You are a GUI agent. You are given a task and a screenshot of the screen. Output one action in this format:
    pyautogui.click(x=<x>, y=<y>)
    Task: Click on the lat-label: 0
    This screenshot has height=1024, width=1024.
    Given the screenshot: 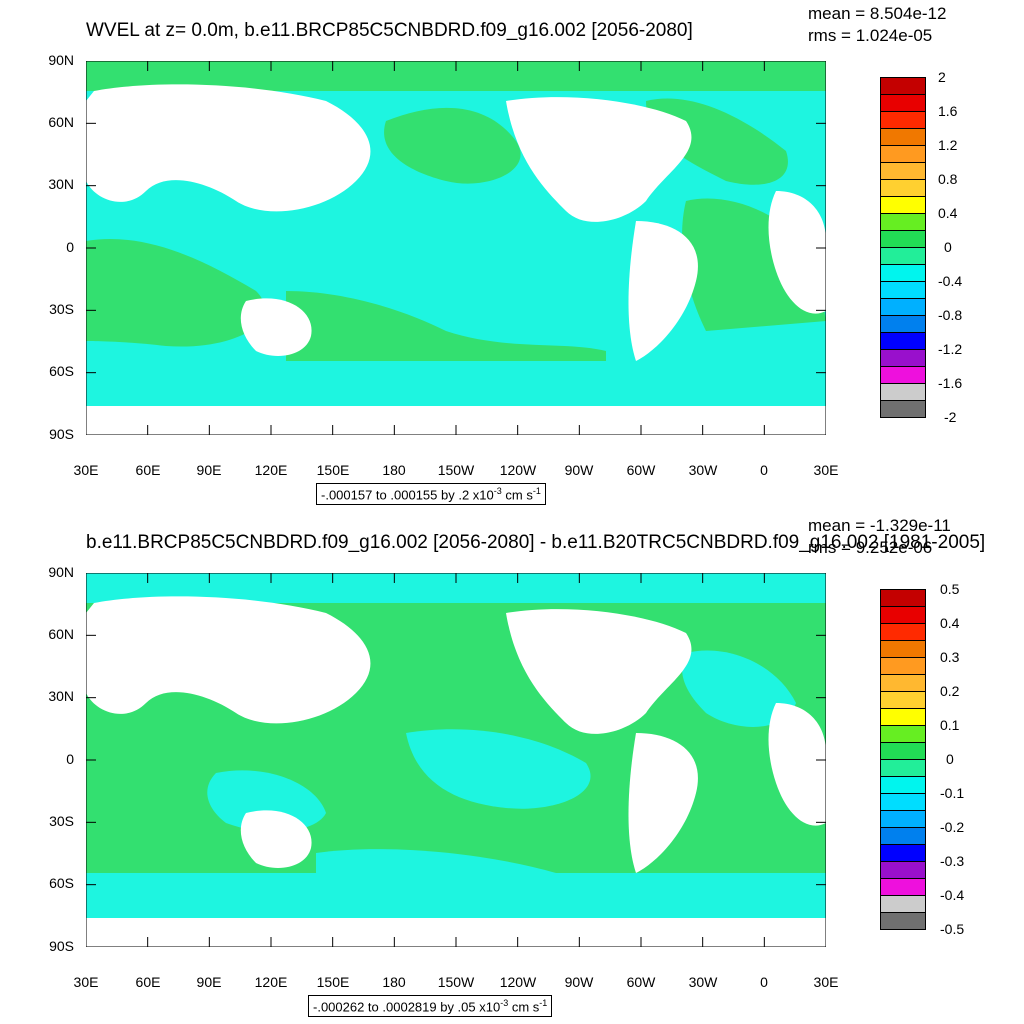 What is the action you would take?
    pyautogui.click(x=70, y=759)
    